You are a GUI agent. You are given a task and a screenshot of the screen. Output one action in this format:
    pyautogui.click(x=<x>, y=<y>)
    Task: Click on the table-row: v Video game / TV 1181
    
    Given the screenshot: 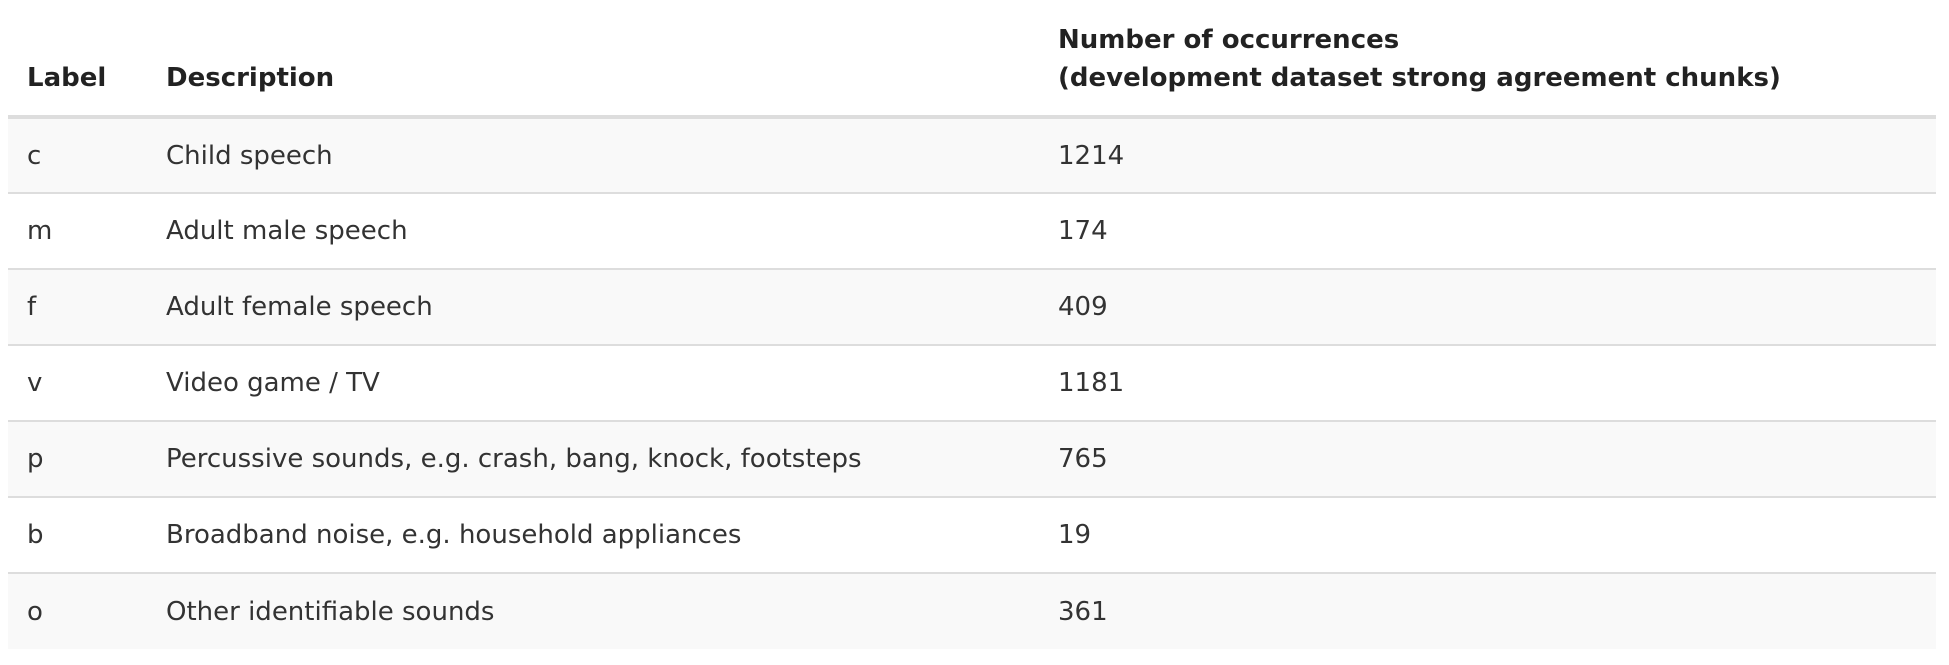 What is the action you would take?
    pyautogui.click(x=972, y=383)
    